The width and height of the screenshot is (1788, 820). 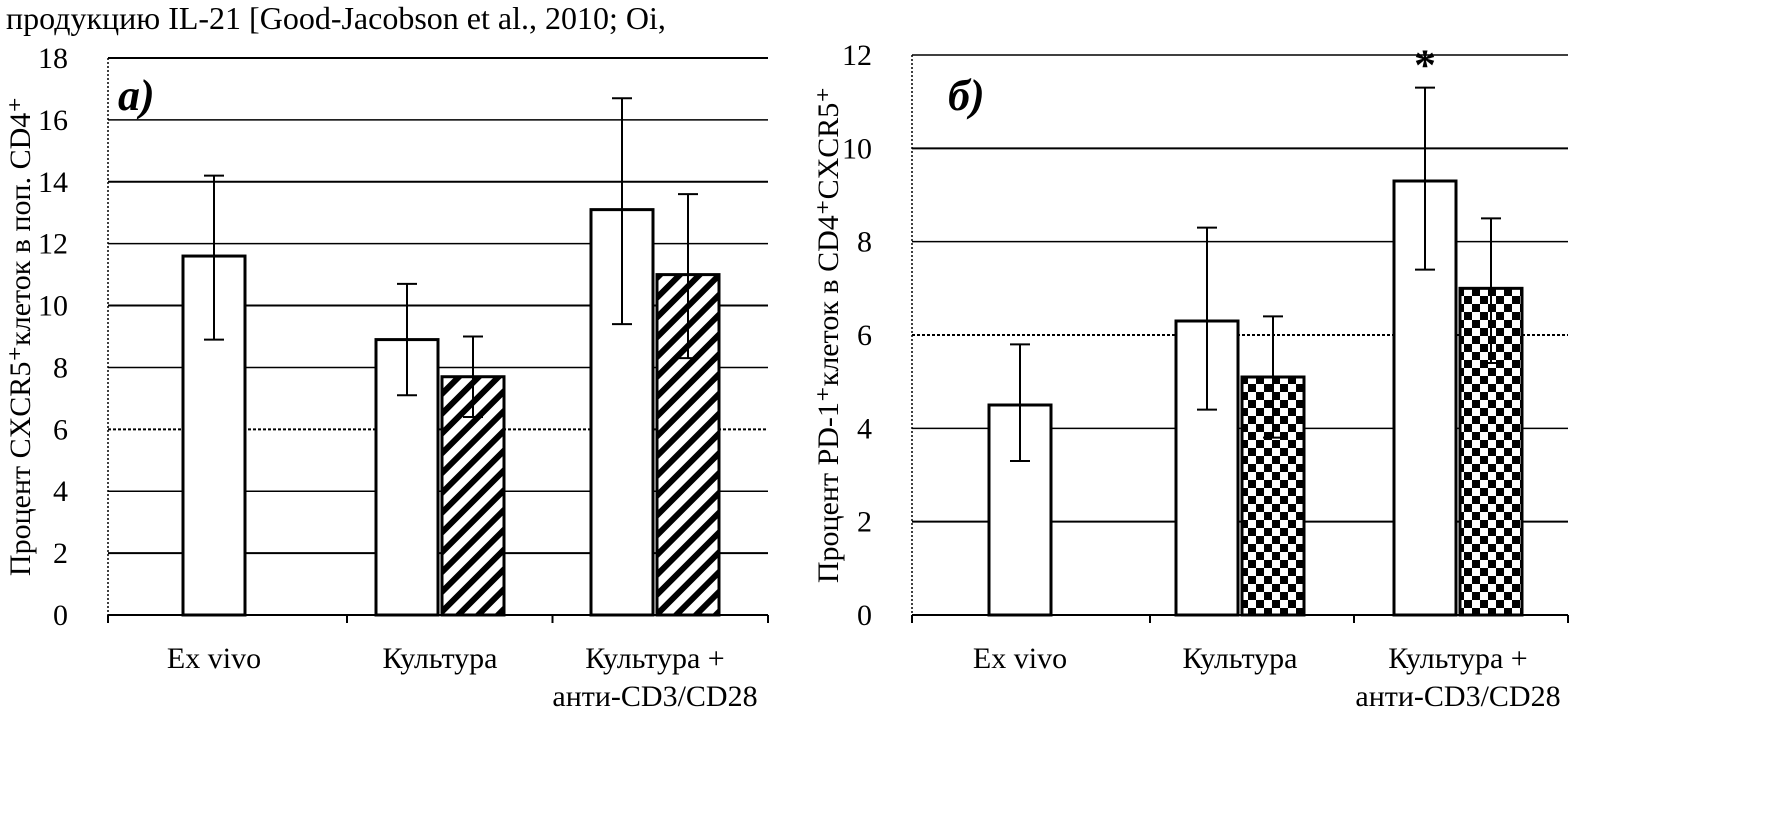 What do you see at coordinates (20, 336) in the screenshot?
I see `y-axis-label: Процент CXCR5⁺клеток в поп. CD4⁺` at bounding box center [20, 336].